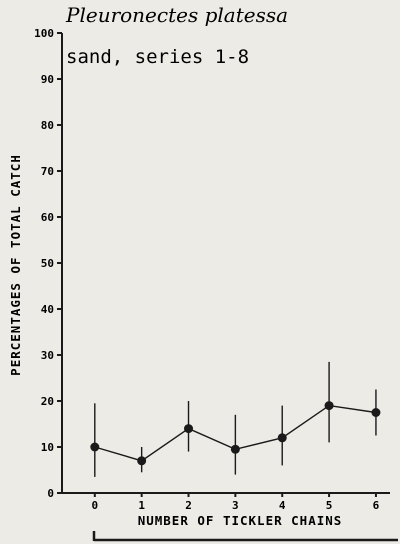  What do you see at coordinates (47, 217) in the screenshot?
I see `y-tick-label: 60` at bounding box center [47, 217].